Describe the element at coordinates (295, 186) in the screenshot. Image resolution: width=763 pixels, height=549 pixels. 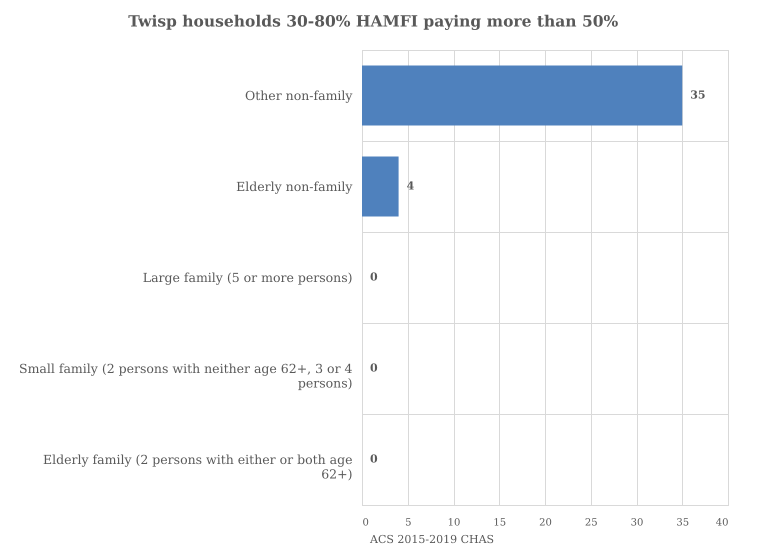
I see `y-tick-label: Elderly non-family` at that location.